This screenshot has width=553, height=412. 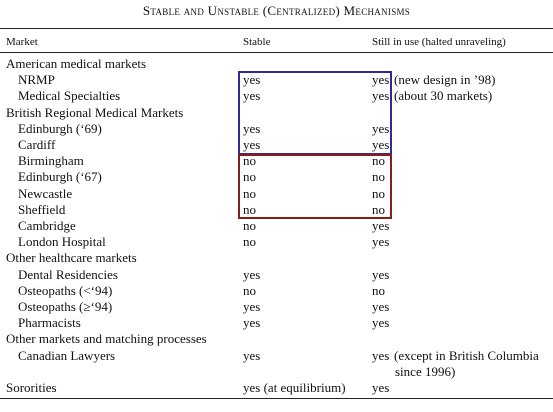 What do you see at coordinates (257, 42) in the screenshot?
I see `header-cell: Stable` at bounding box center [257, 42].